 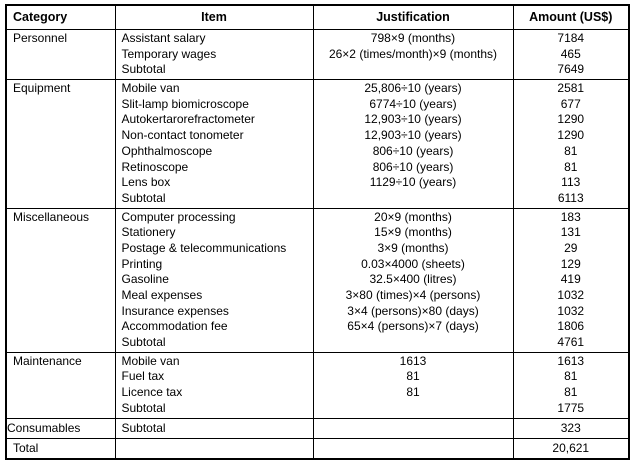 I want to click on item-label: Lens box, so click(x=146, y=182).